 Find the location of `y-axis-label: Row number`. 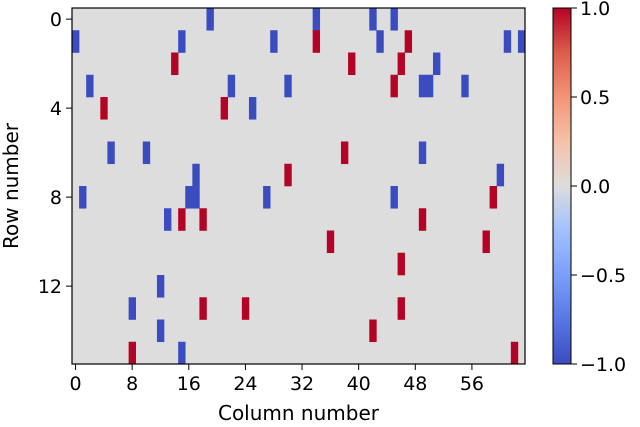

y-axis-label: Row number is located at coordinates (11, 185).